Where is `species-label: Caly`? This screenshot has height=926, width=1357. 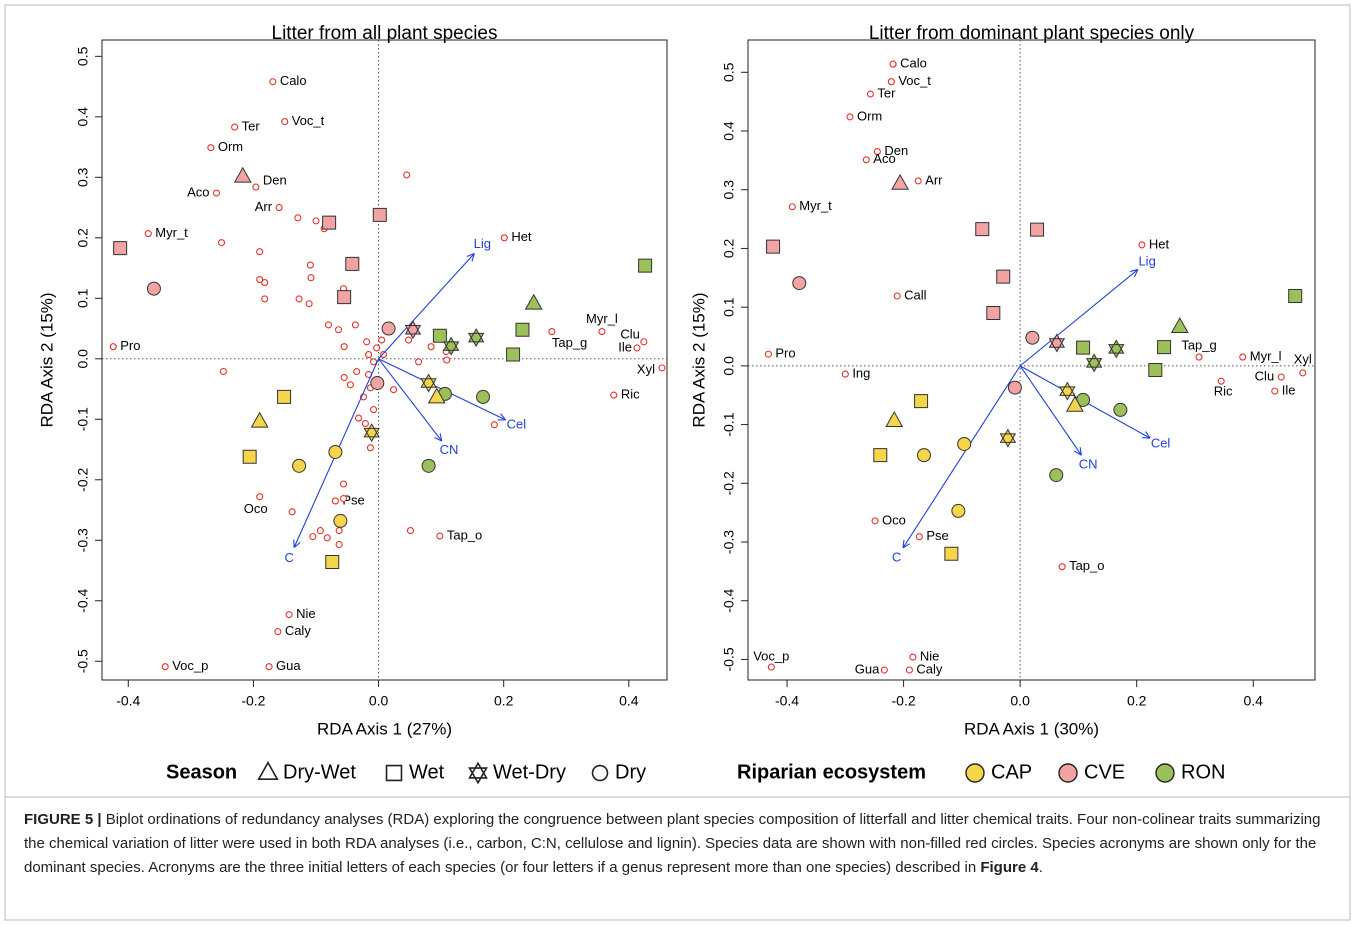
species-label: Caly is located at coordinates (298, 630).